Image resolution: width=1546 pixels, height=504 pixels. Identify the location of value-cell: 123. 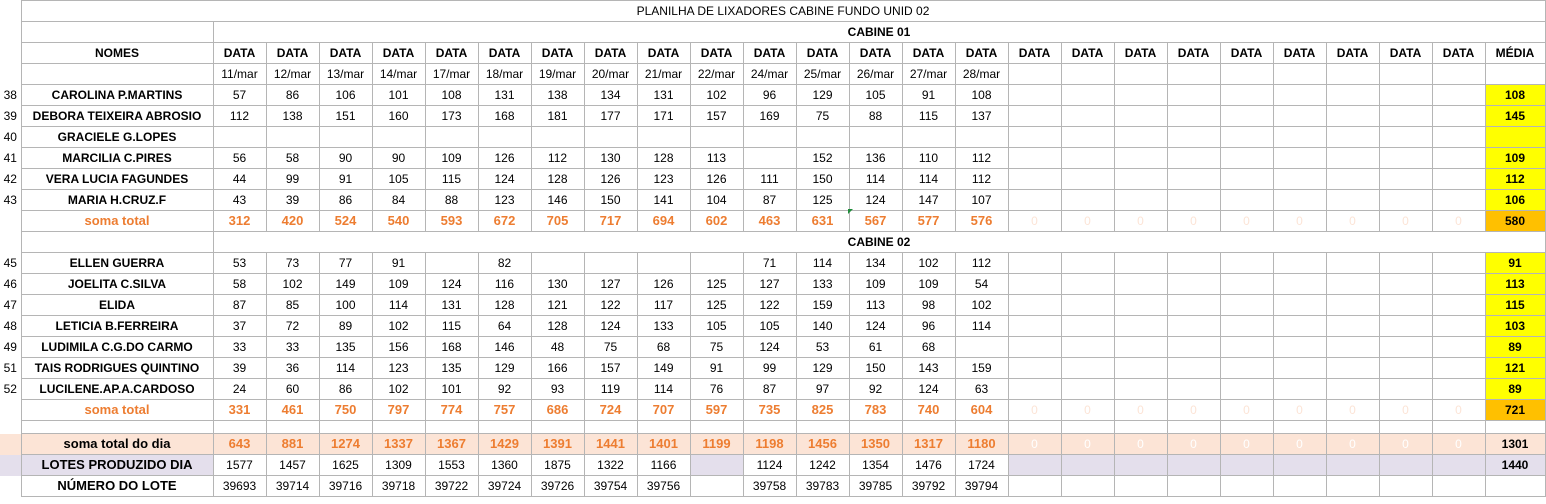
(663, 179).